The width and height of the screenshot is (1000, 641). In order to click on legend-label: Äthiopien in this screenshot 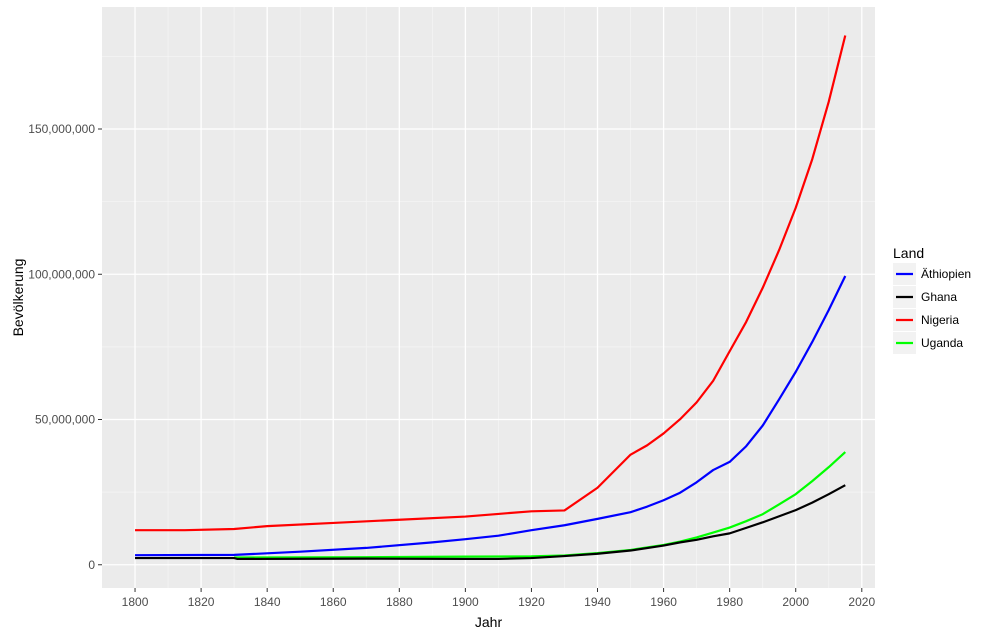, I will do `click(946, 274)`.